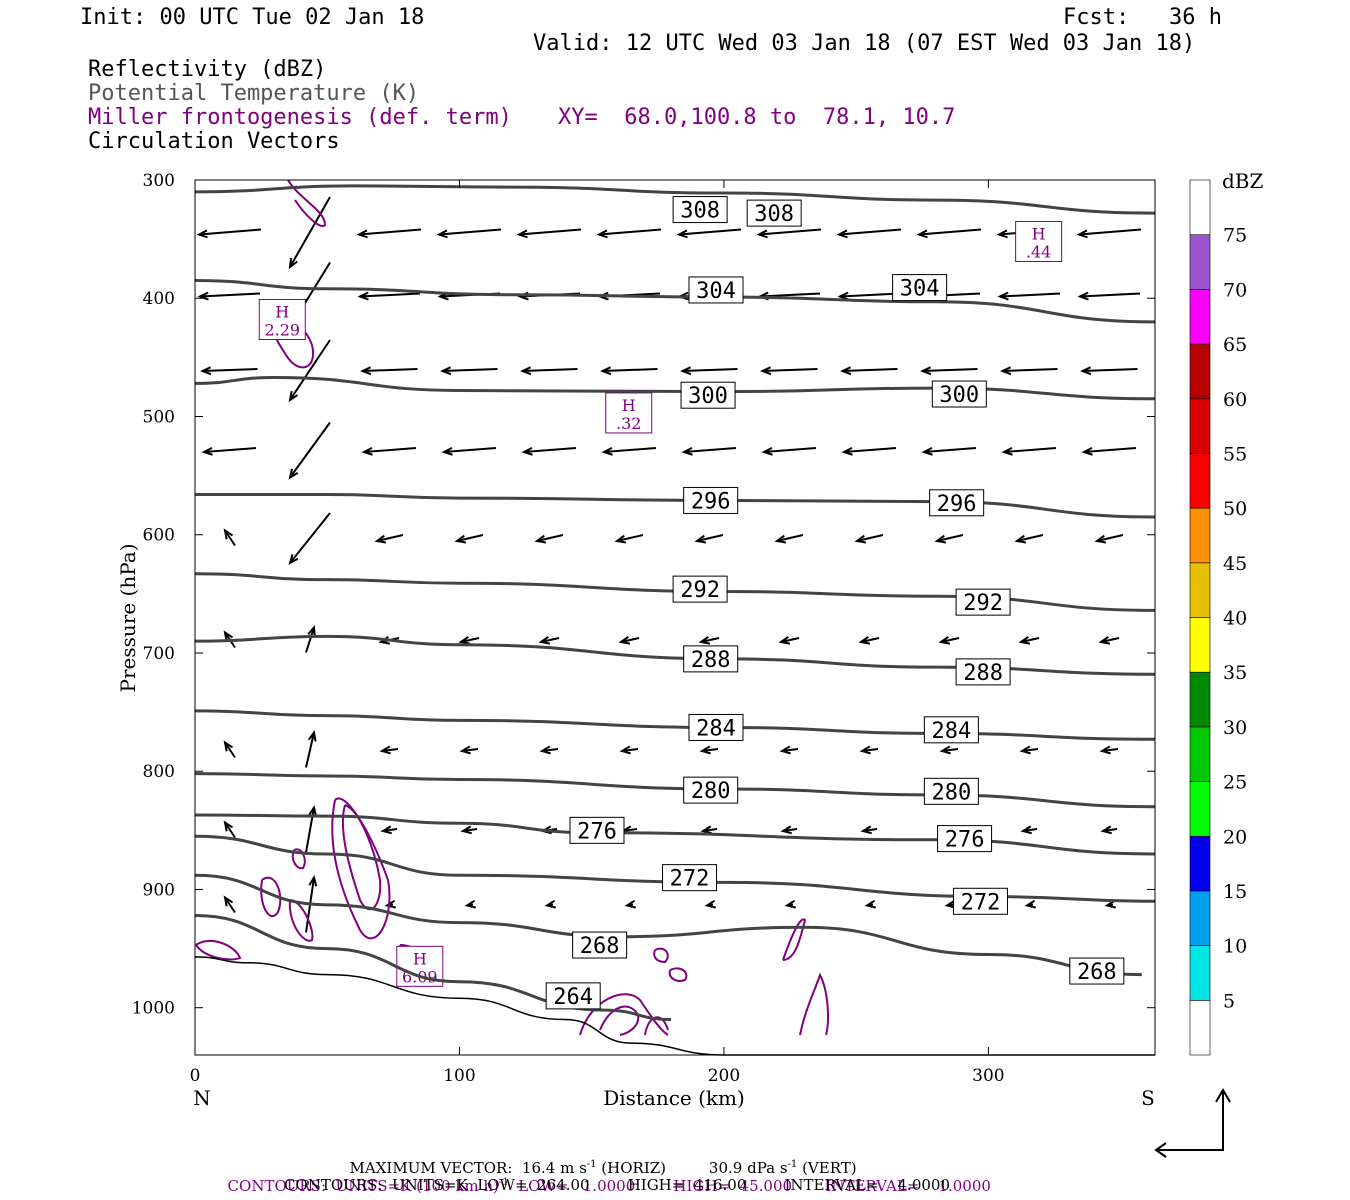 The height and width of the screenshot is (1200, 1350). What do you see at coordinates (1235, 509) in the screenshot?
I see `colorbar-level: 50` at bounding box center [1235, 509].